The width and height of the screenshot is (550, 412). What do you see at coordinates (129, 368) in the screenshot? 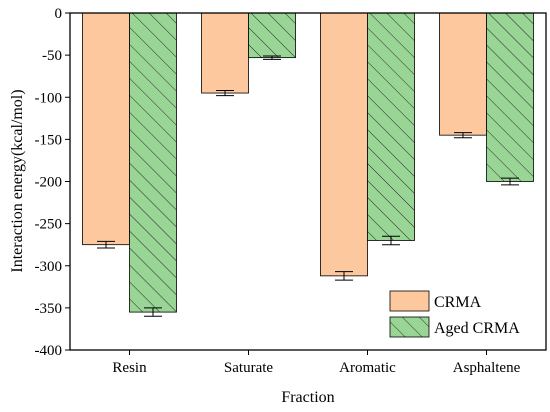
I see `x-tick-label-resin: Resin` at bounding box center [129, 368].